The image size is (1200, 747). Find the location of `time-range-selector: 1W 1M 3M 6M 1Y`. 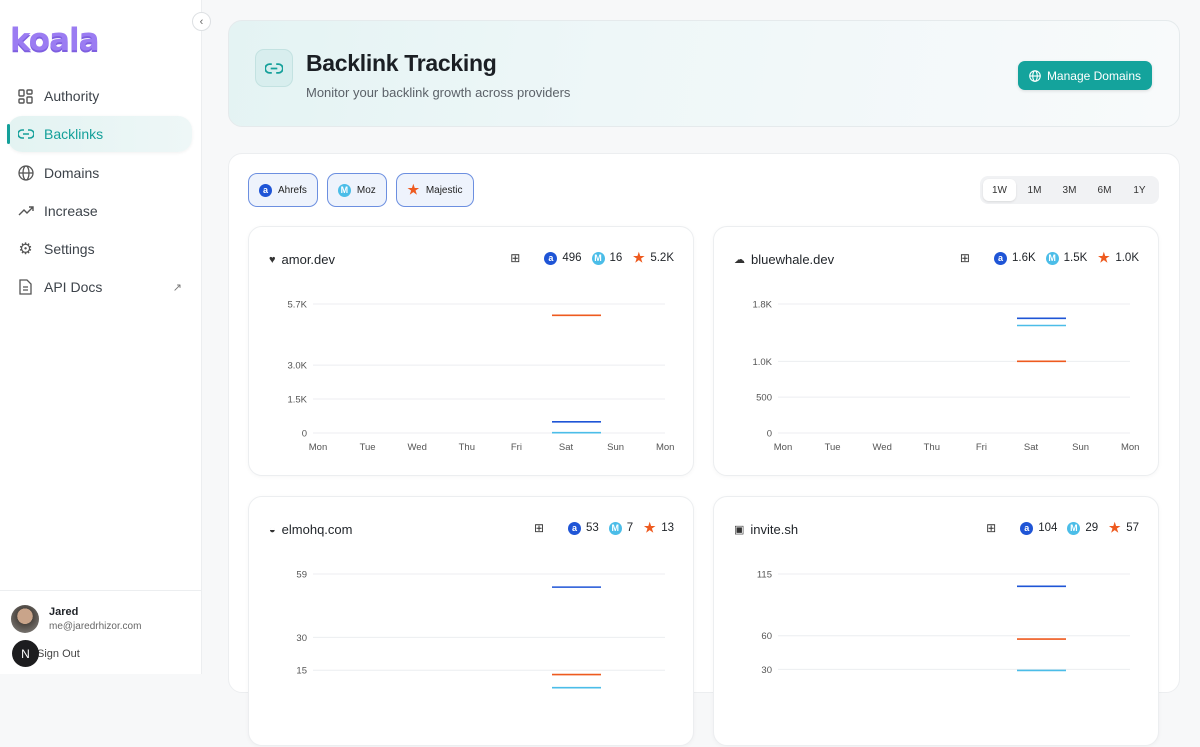

time-range-selector: 1W 1M 3M 6M 1Y is located at coordinates (1069, 190).